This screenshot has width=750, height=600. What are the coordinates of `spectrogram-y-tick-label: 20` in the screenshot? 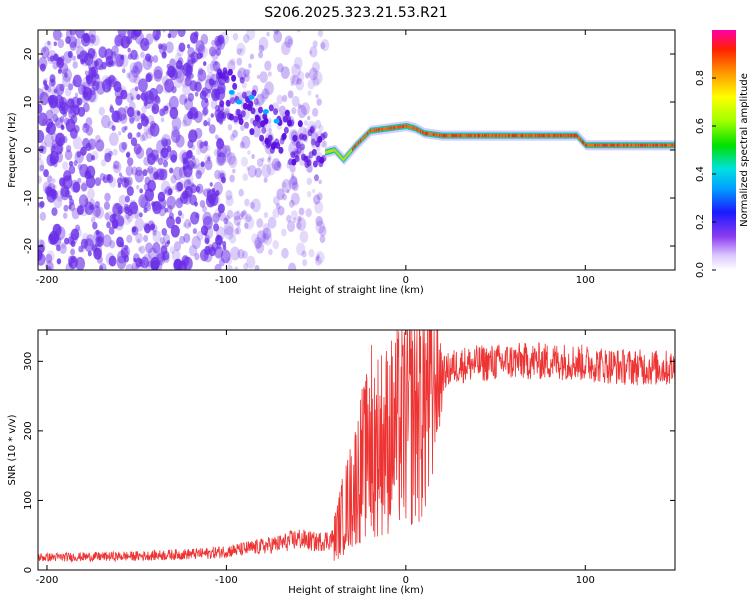 It's located at (28, 54).